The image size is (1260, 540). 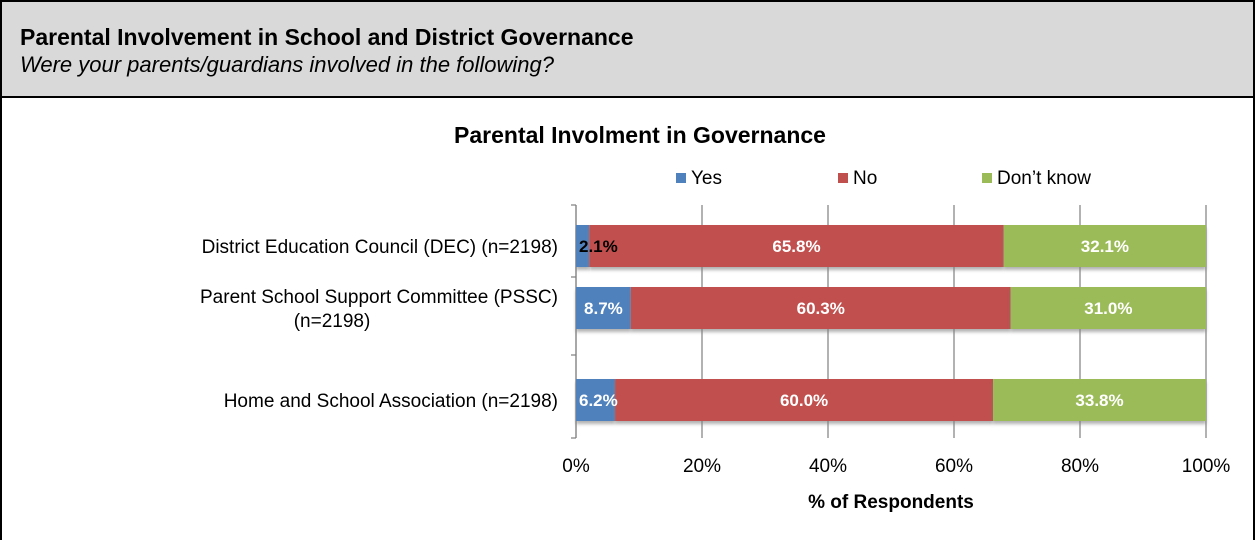 I want to click on x-axis-label: % of Respondents, so click(x=891, y=502).